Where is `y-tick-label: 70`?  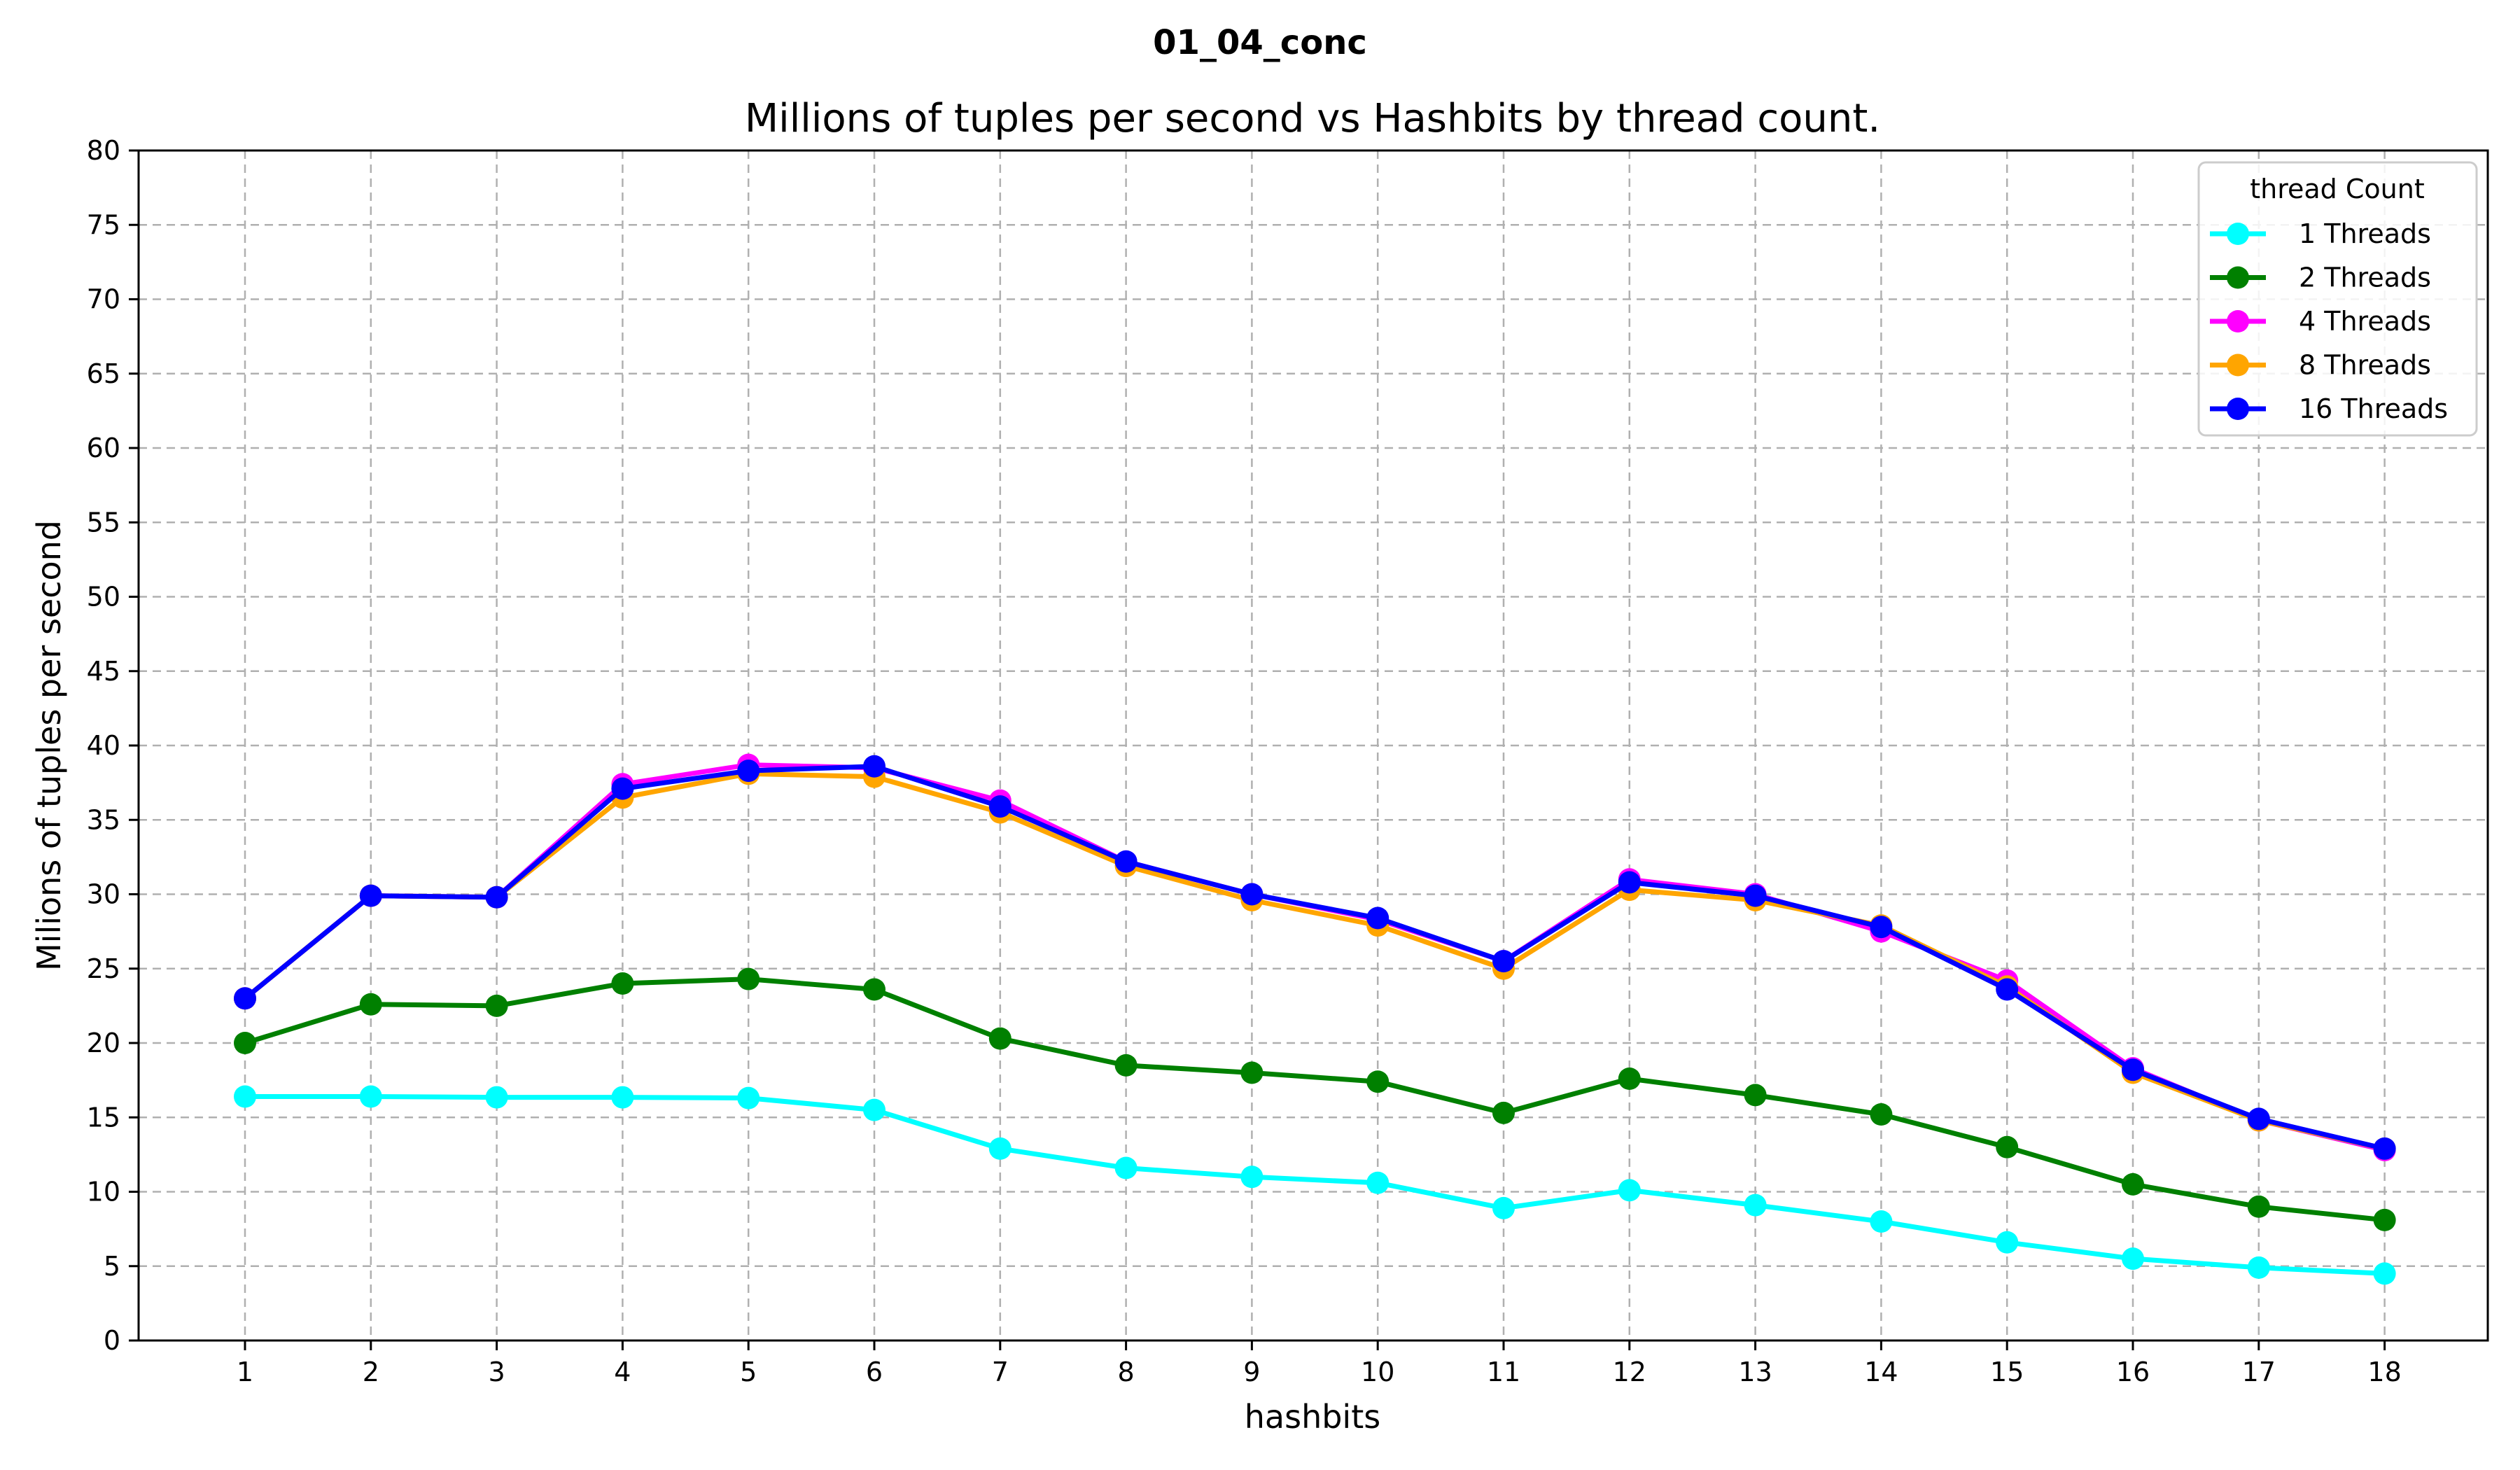
y-tick-label: 70 is located at coordinates (103, 299).